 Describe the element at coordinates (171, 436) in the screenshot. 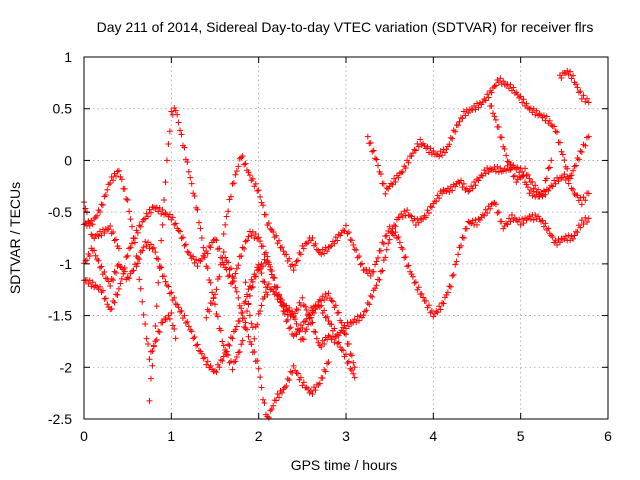

I see `x-tick-label: 1` at that location.